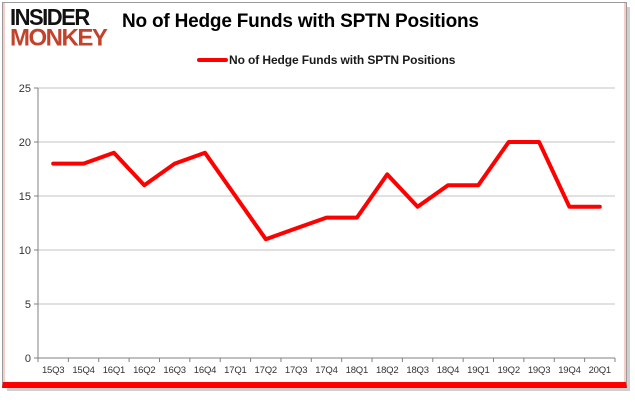 The height and width of the screenshot is (405, 635). Describe the element at coordinates (508, 370) in the screenshot. I see `x-tick-label: 19Q2` at that location.